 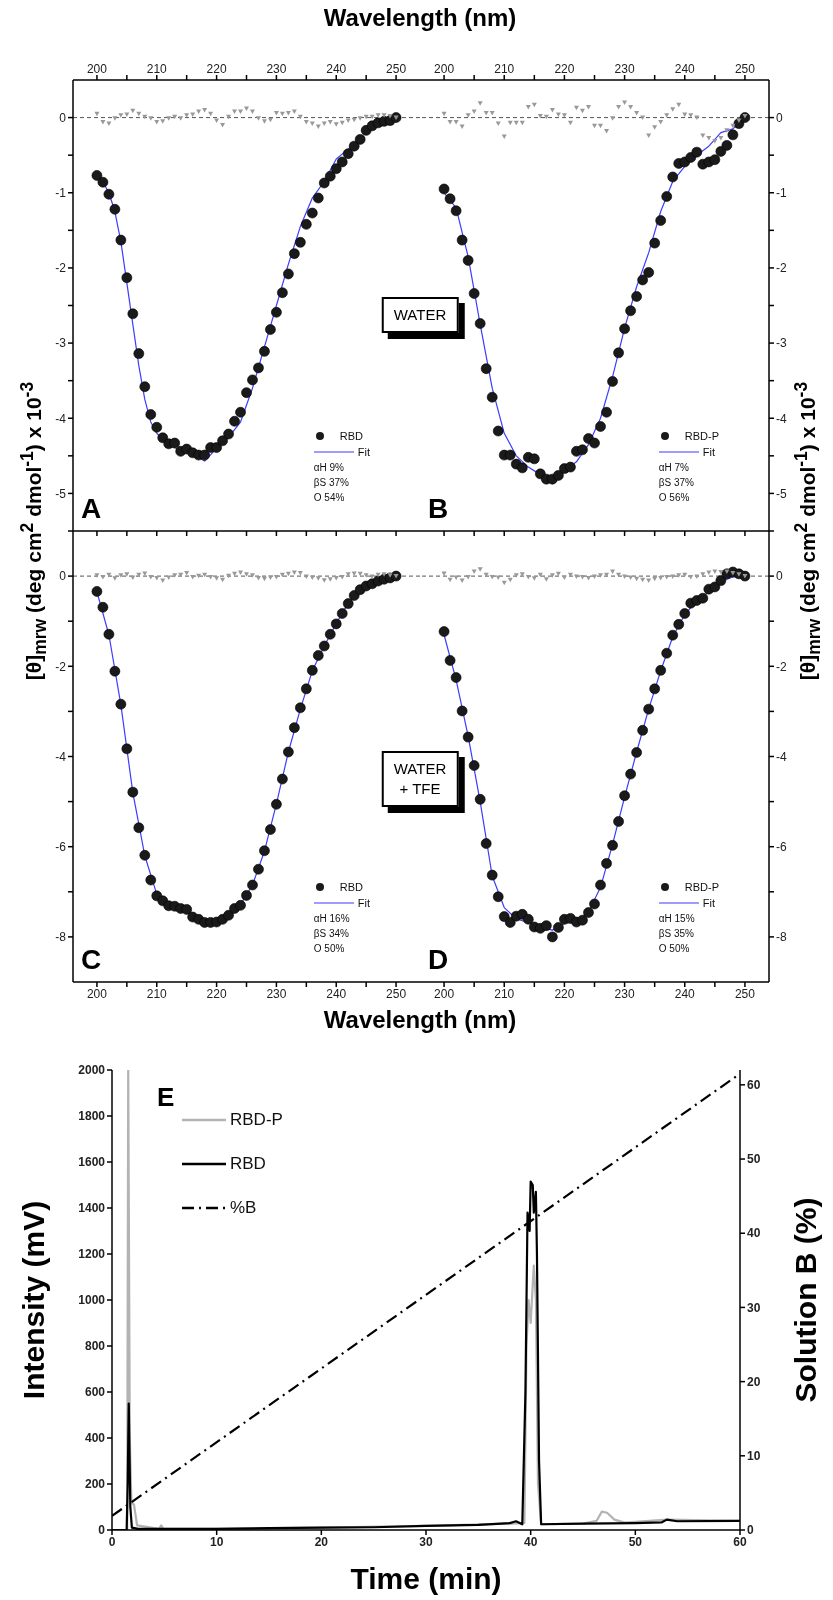 I want to click on x2-tick-label: 210, so click(x=157, y=69).